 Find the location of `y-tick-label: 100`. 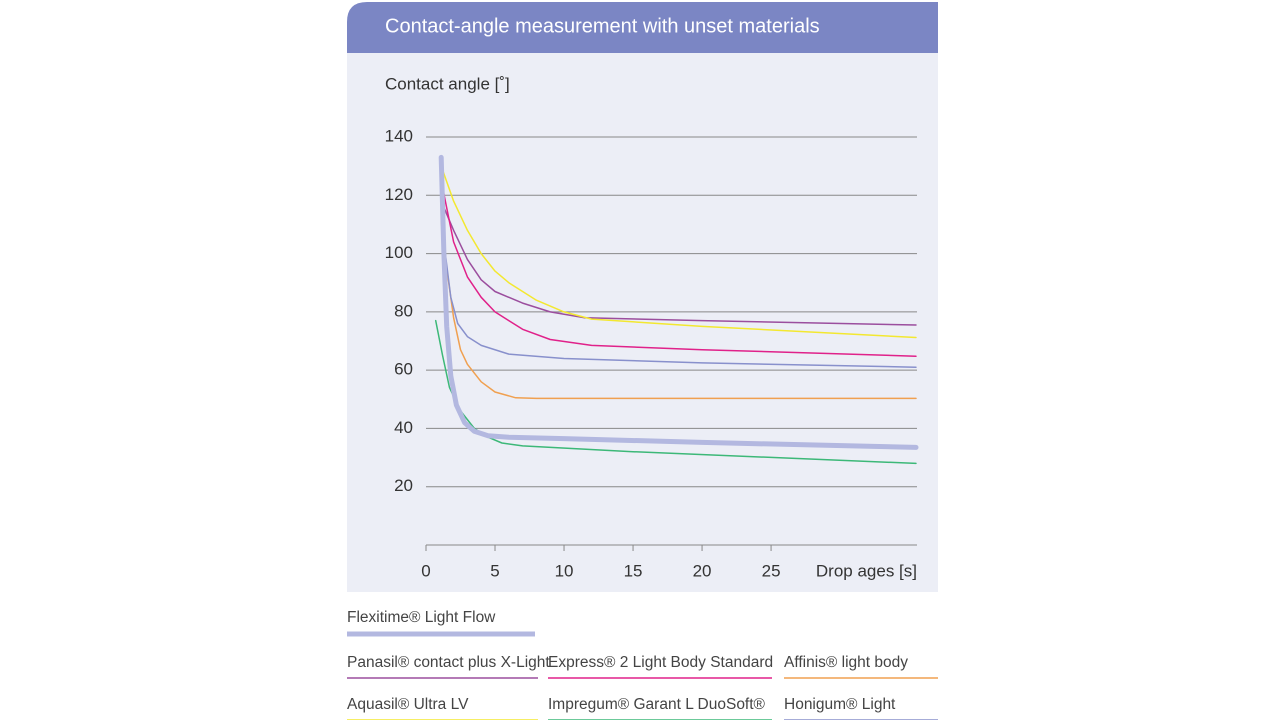

y-tick-label: 100 is located at coordinates (399, 252).